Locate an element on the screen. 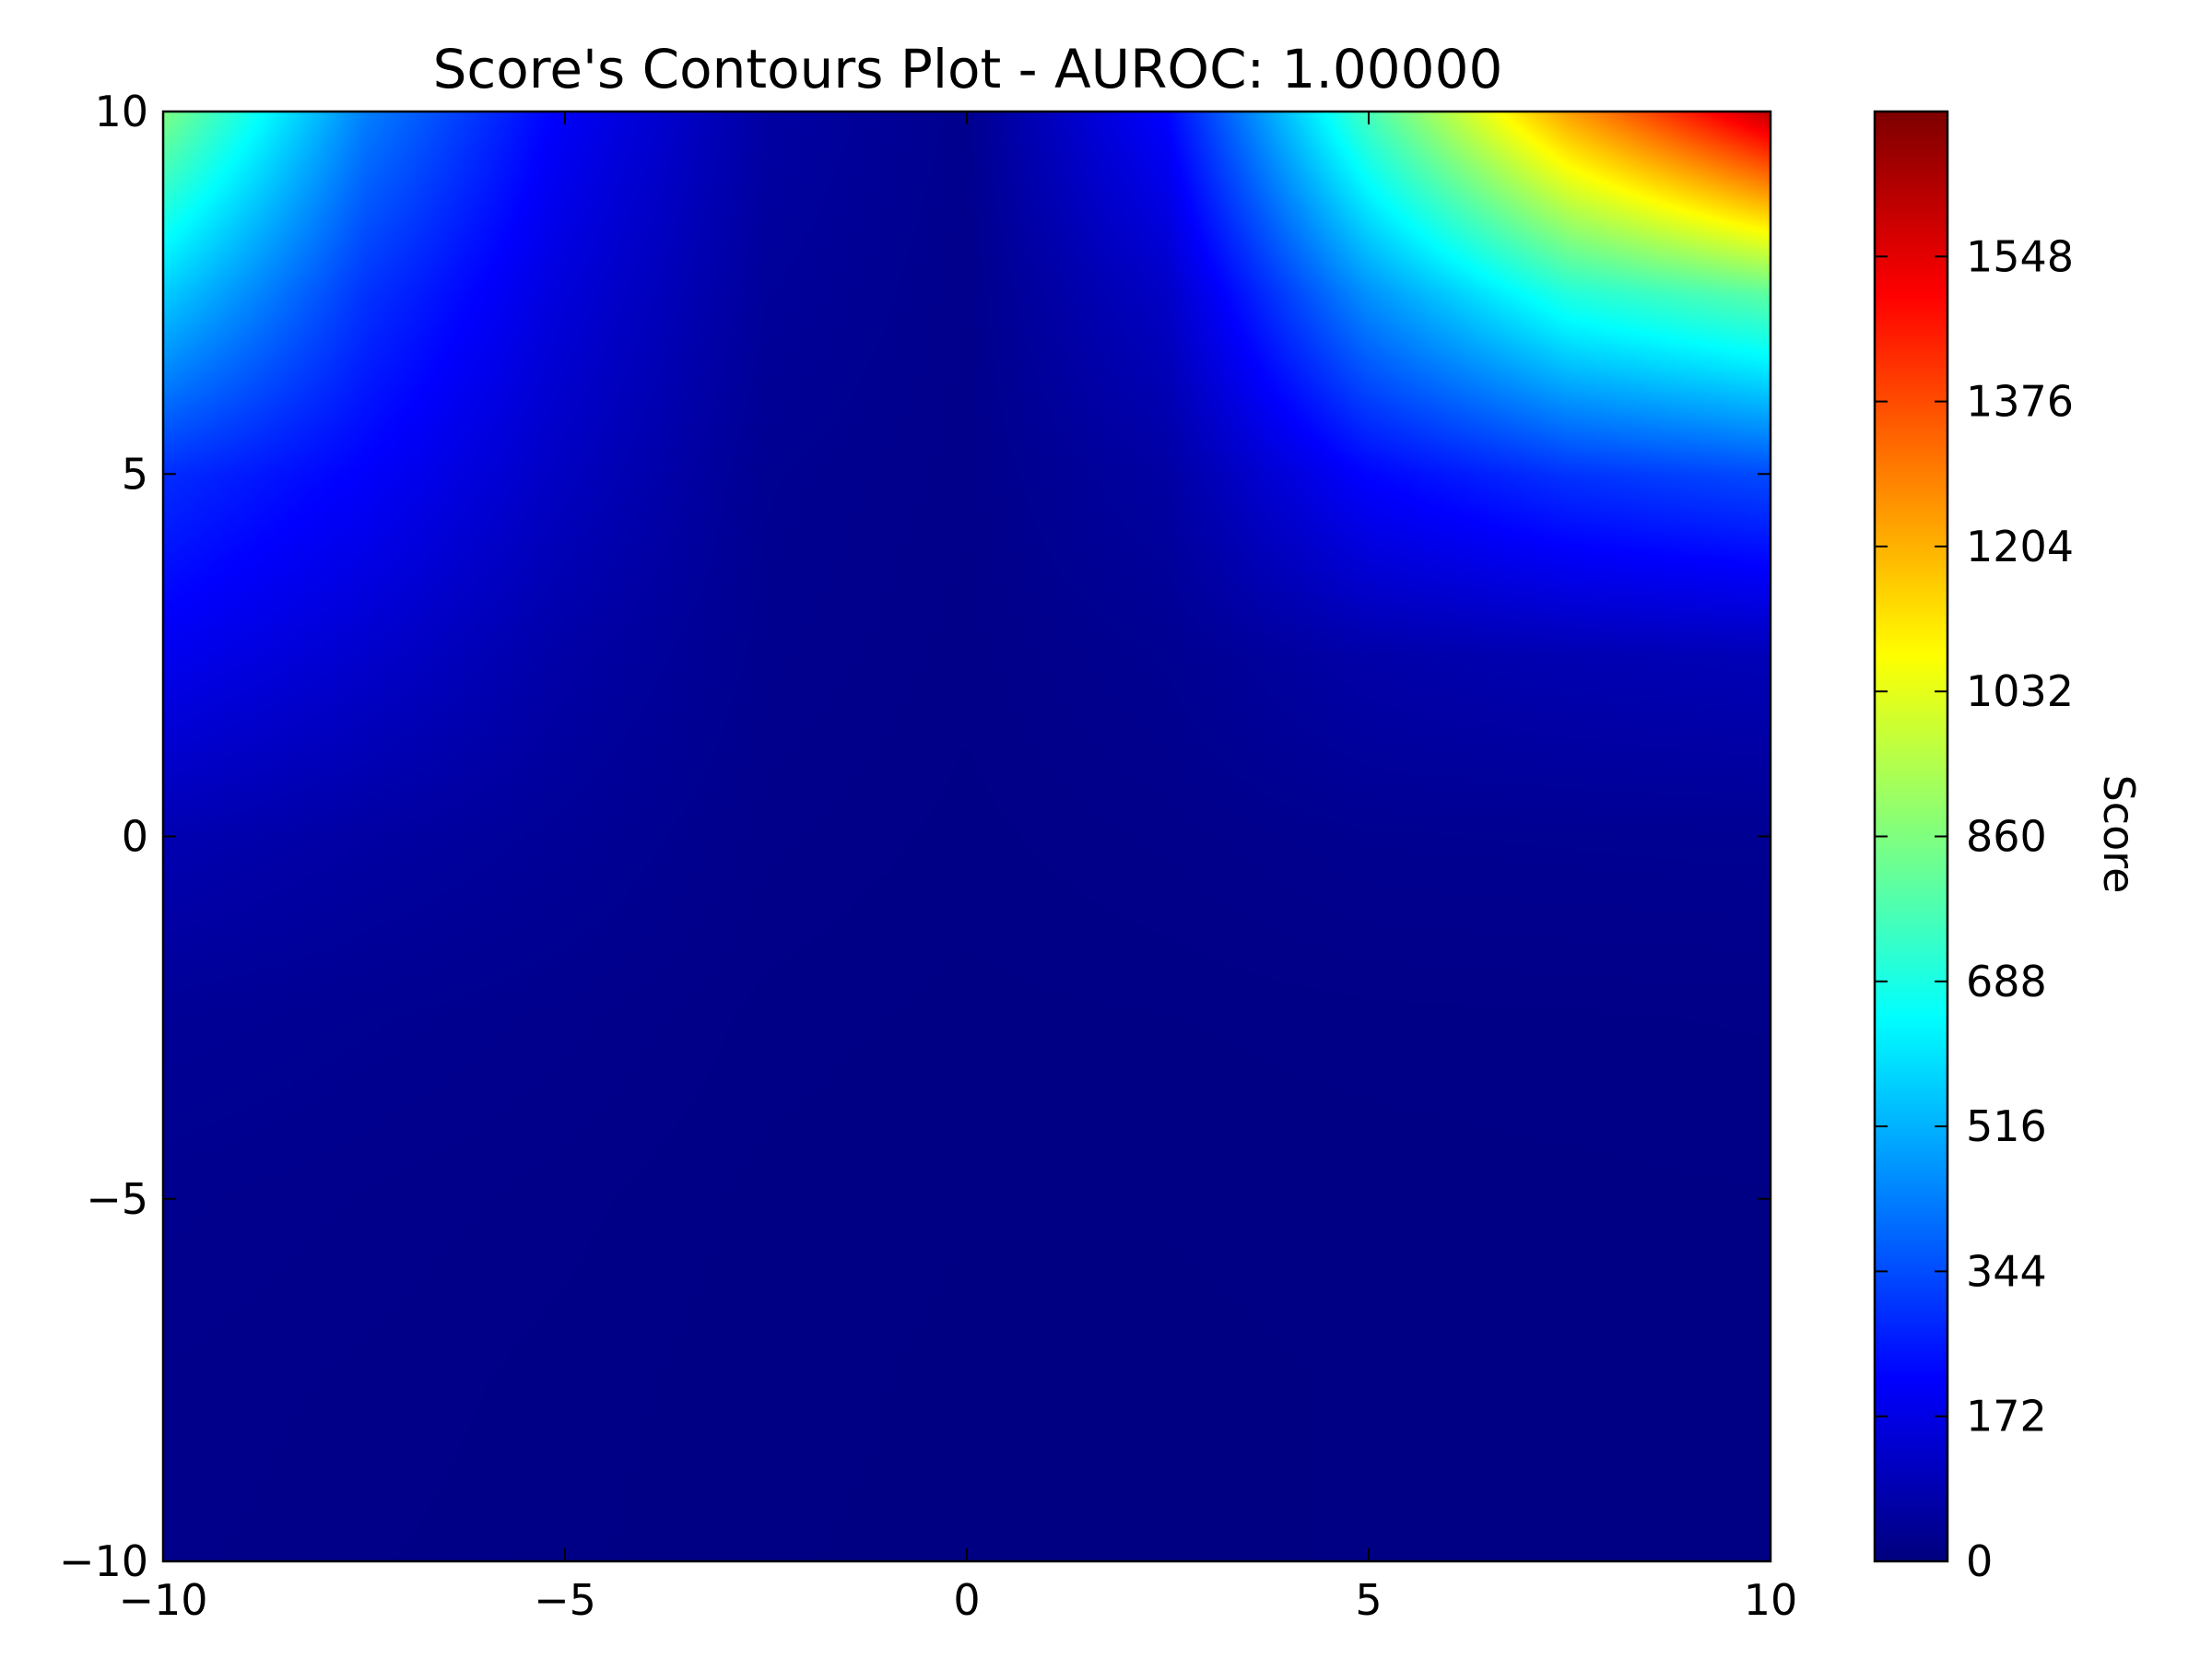  colorbar-tick-label: 516 is located at coordinates (2006, 1126).